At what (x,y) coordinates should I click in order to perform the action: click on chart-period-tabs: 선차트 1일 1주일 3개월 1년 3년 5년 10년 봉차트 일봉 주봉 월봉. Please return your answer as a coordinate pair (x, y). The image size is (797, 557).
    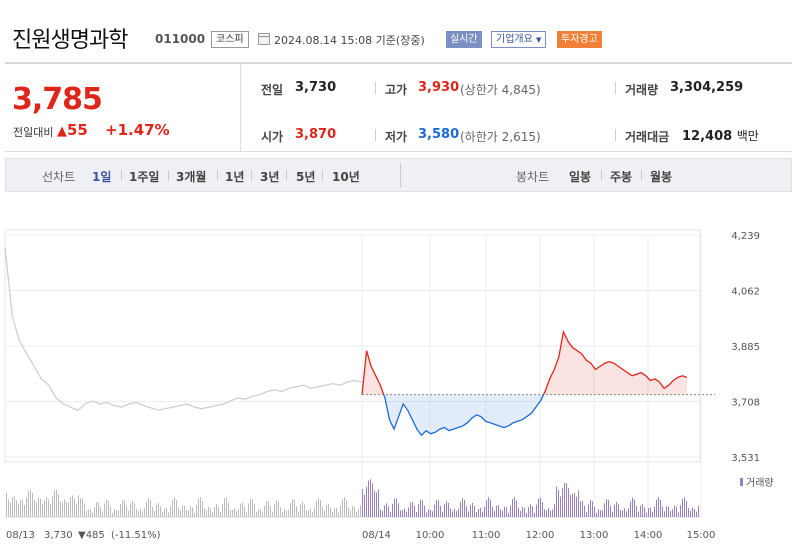
    Looking at the image, I should click on (398, 175).